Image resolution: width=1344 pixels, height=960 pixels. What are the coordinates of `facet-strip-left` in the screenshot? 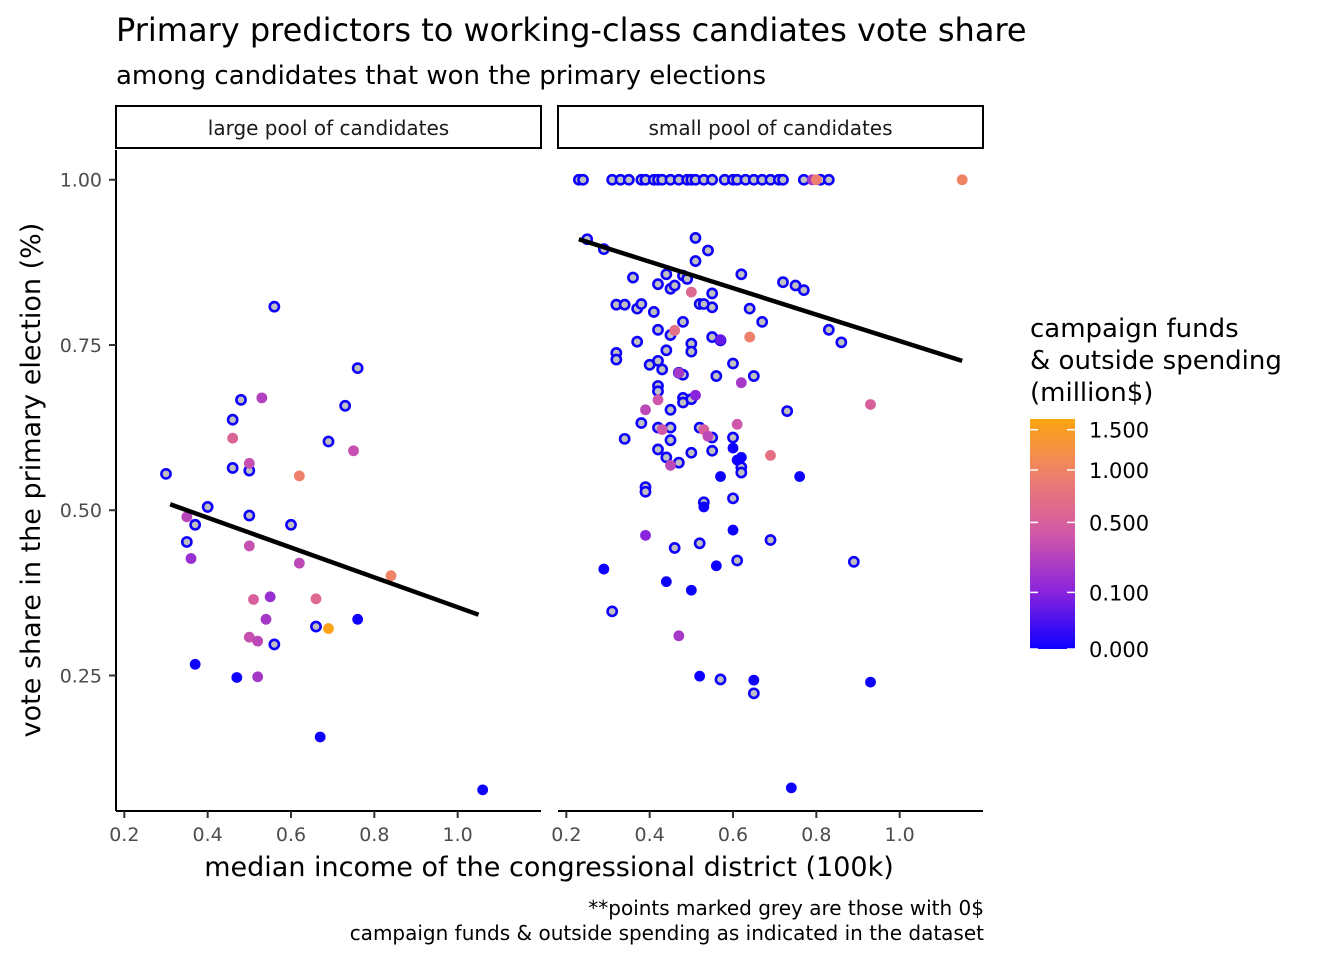 It's located at (328, 127).